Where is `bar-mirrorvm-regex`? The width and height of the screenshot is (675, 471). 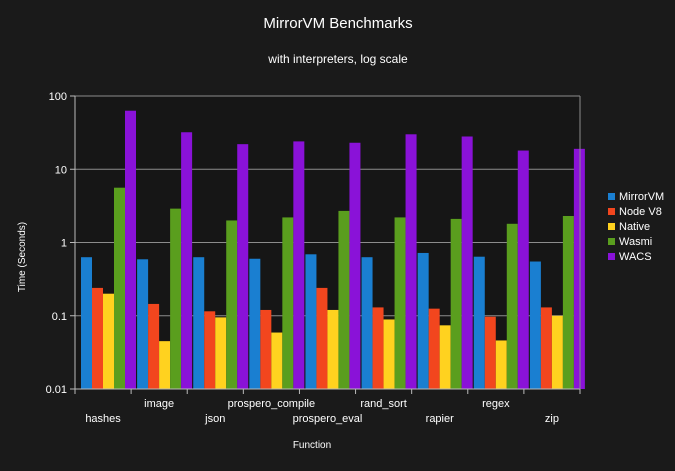 bar-mirrorvm-regex is located at coordinates (479, 322).